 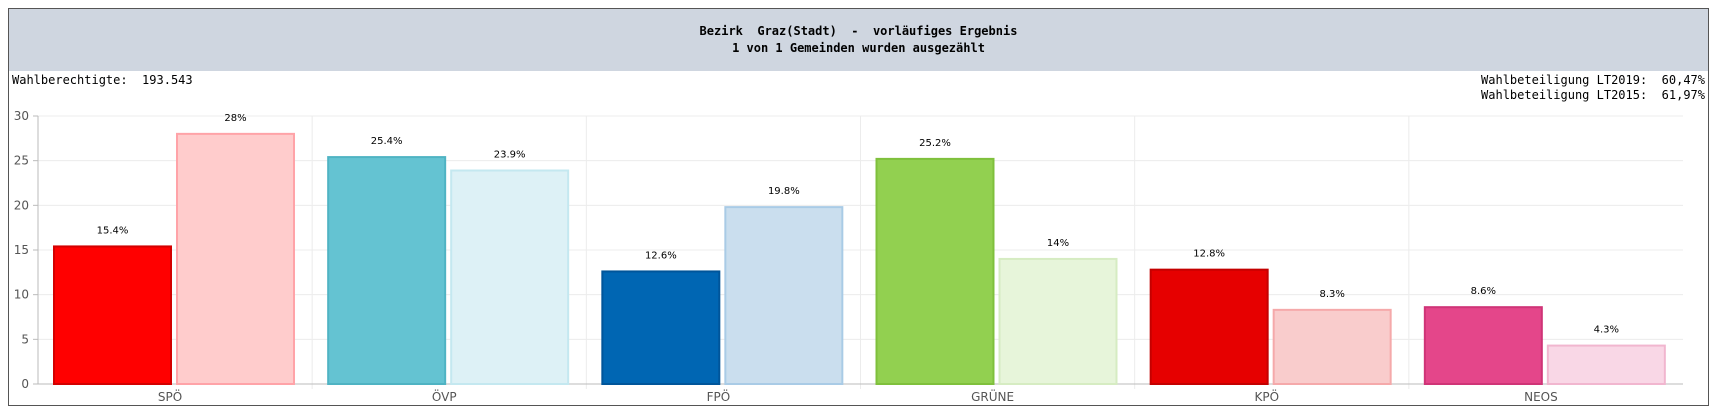 I want to click on data-label: 4.3%, so click(x=1606, y=330).